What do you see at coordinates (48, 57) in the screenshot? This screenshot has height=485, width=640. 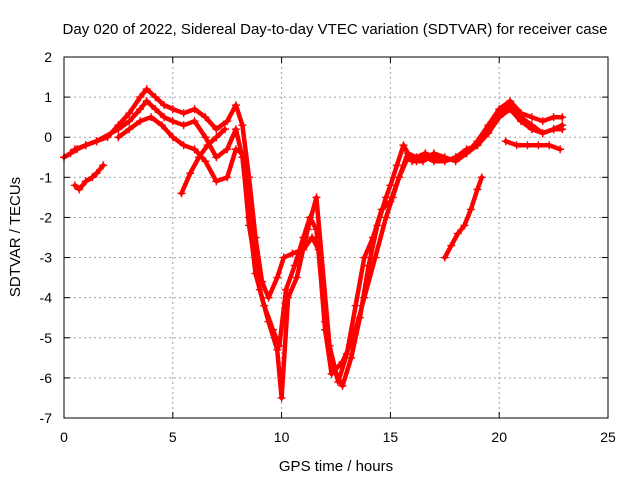 I see `y-tick-label: 2` at bounding box center [48, 57].